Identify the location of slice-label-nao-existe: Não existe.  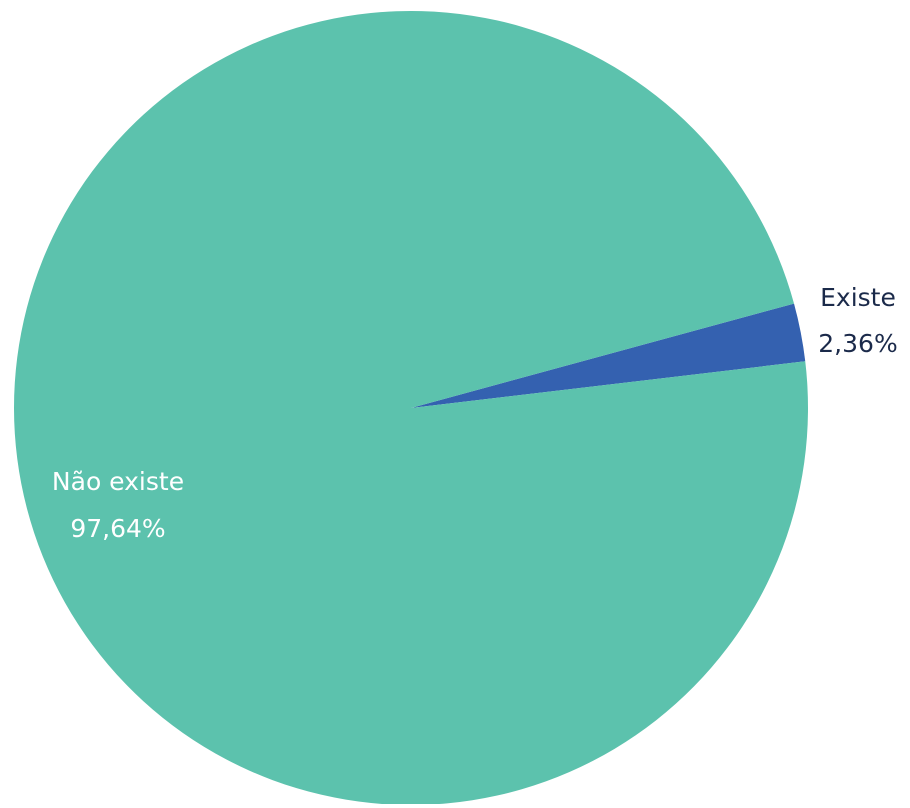
(118, 481).